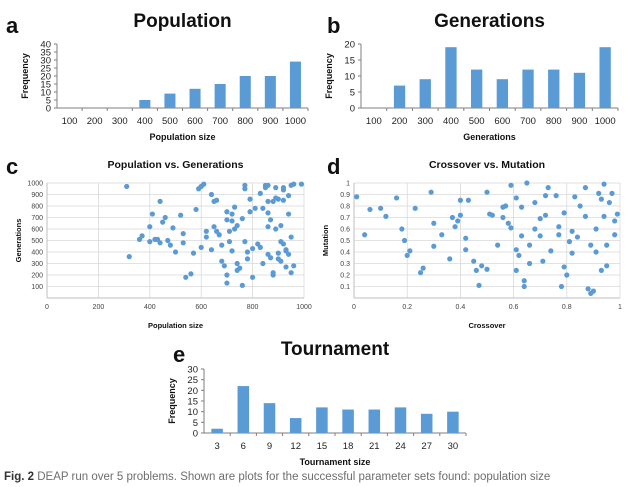 This screenshot has height=487, width=640. Describe the element at coordinates (620, 307) in the screenshot. I see `panel-d-x-tick-label: 1` at that location.